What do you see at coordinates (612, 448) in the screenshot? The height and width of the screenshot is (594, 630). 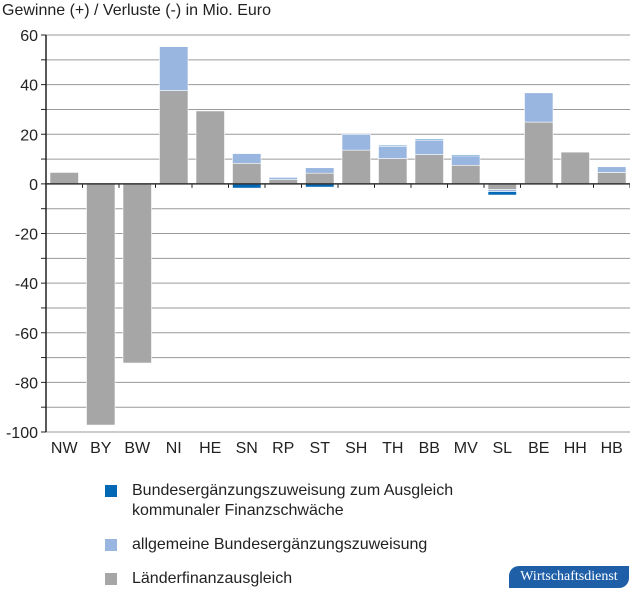 I see `x-tick-label: HB` at bounding box center [612, 448].